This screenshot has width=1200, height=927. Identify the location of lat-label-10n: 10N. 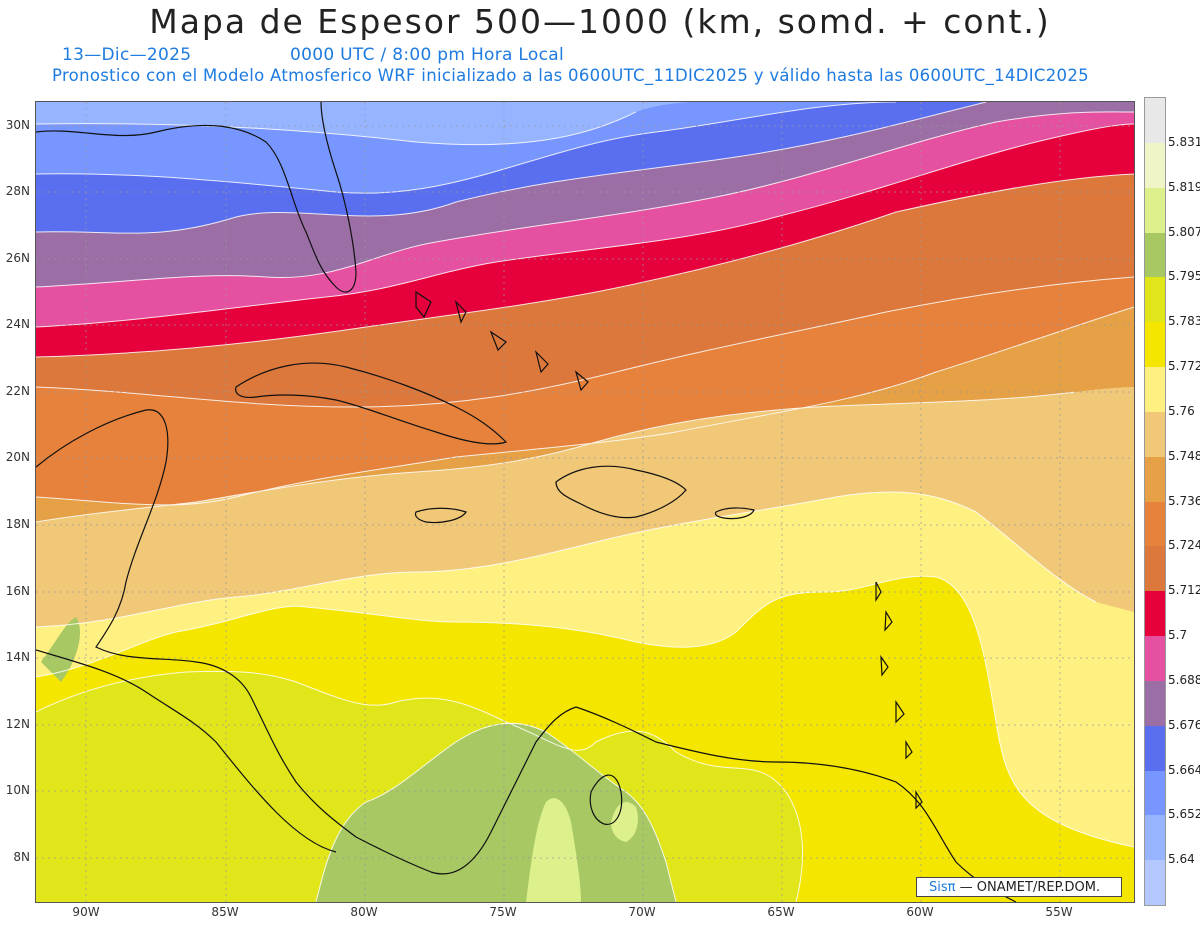
(17, 790).